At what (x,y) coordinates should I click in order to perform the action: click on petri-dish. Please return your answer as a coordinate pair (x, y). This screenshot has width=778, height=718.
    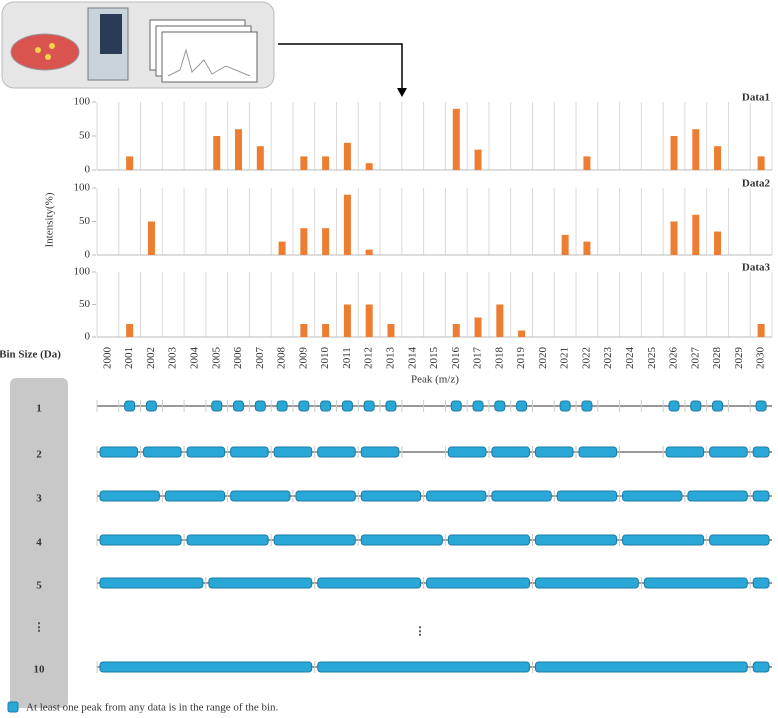
    Looking at the image, I should click on (45, 52).